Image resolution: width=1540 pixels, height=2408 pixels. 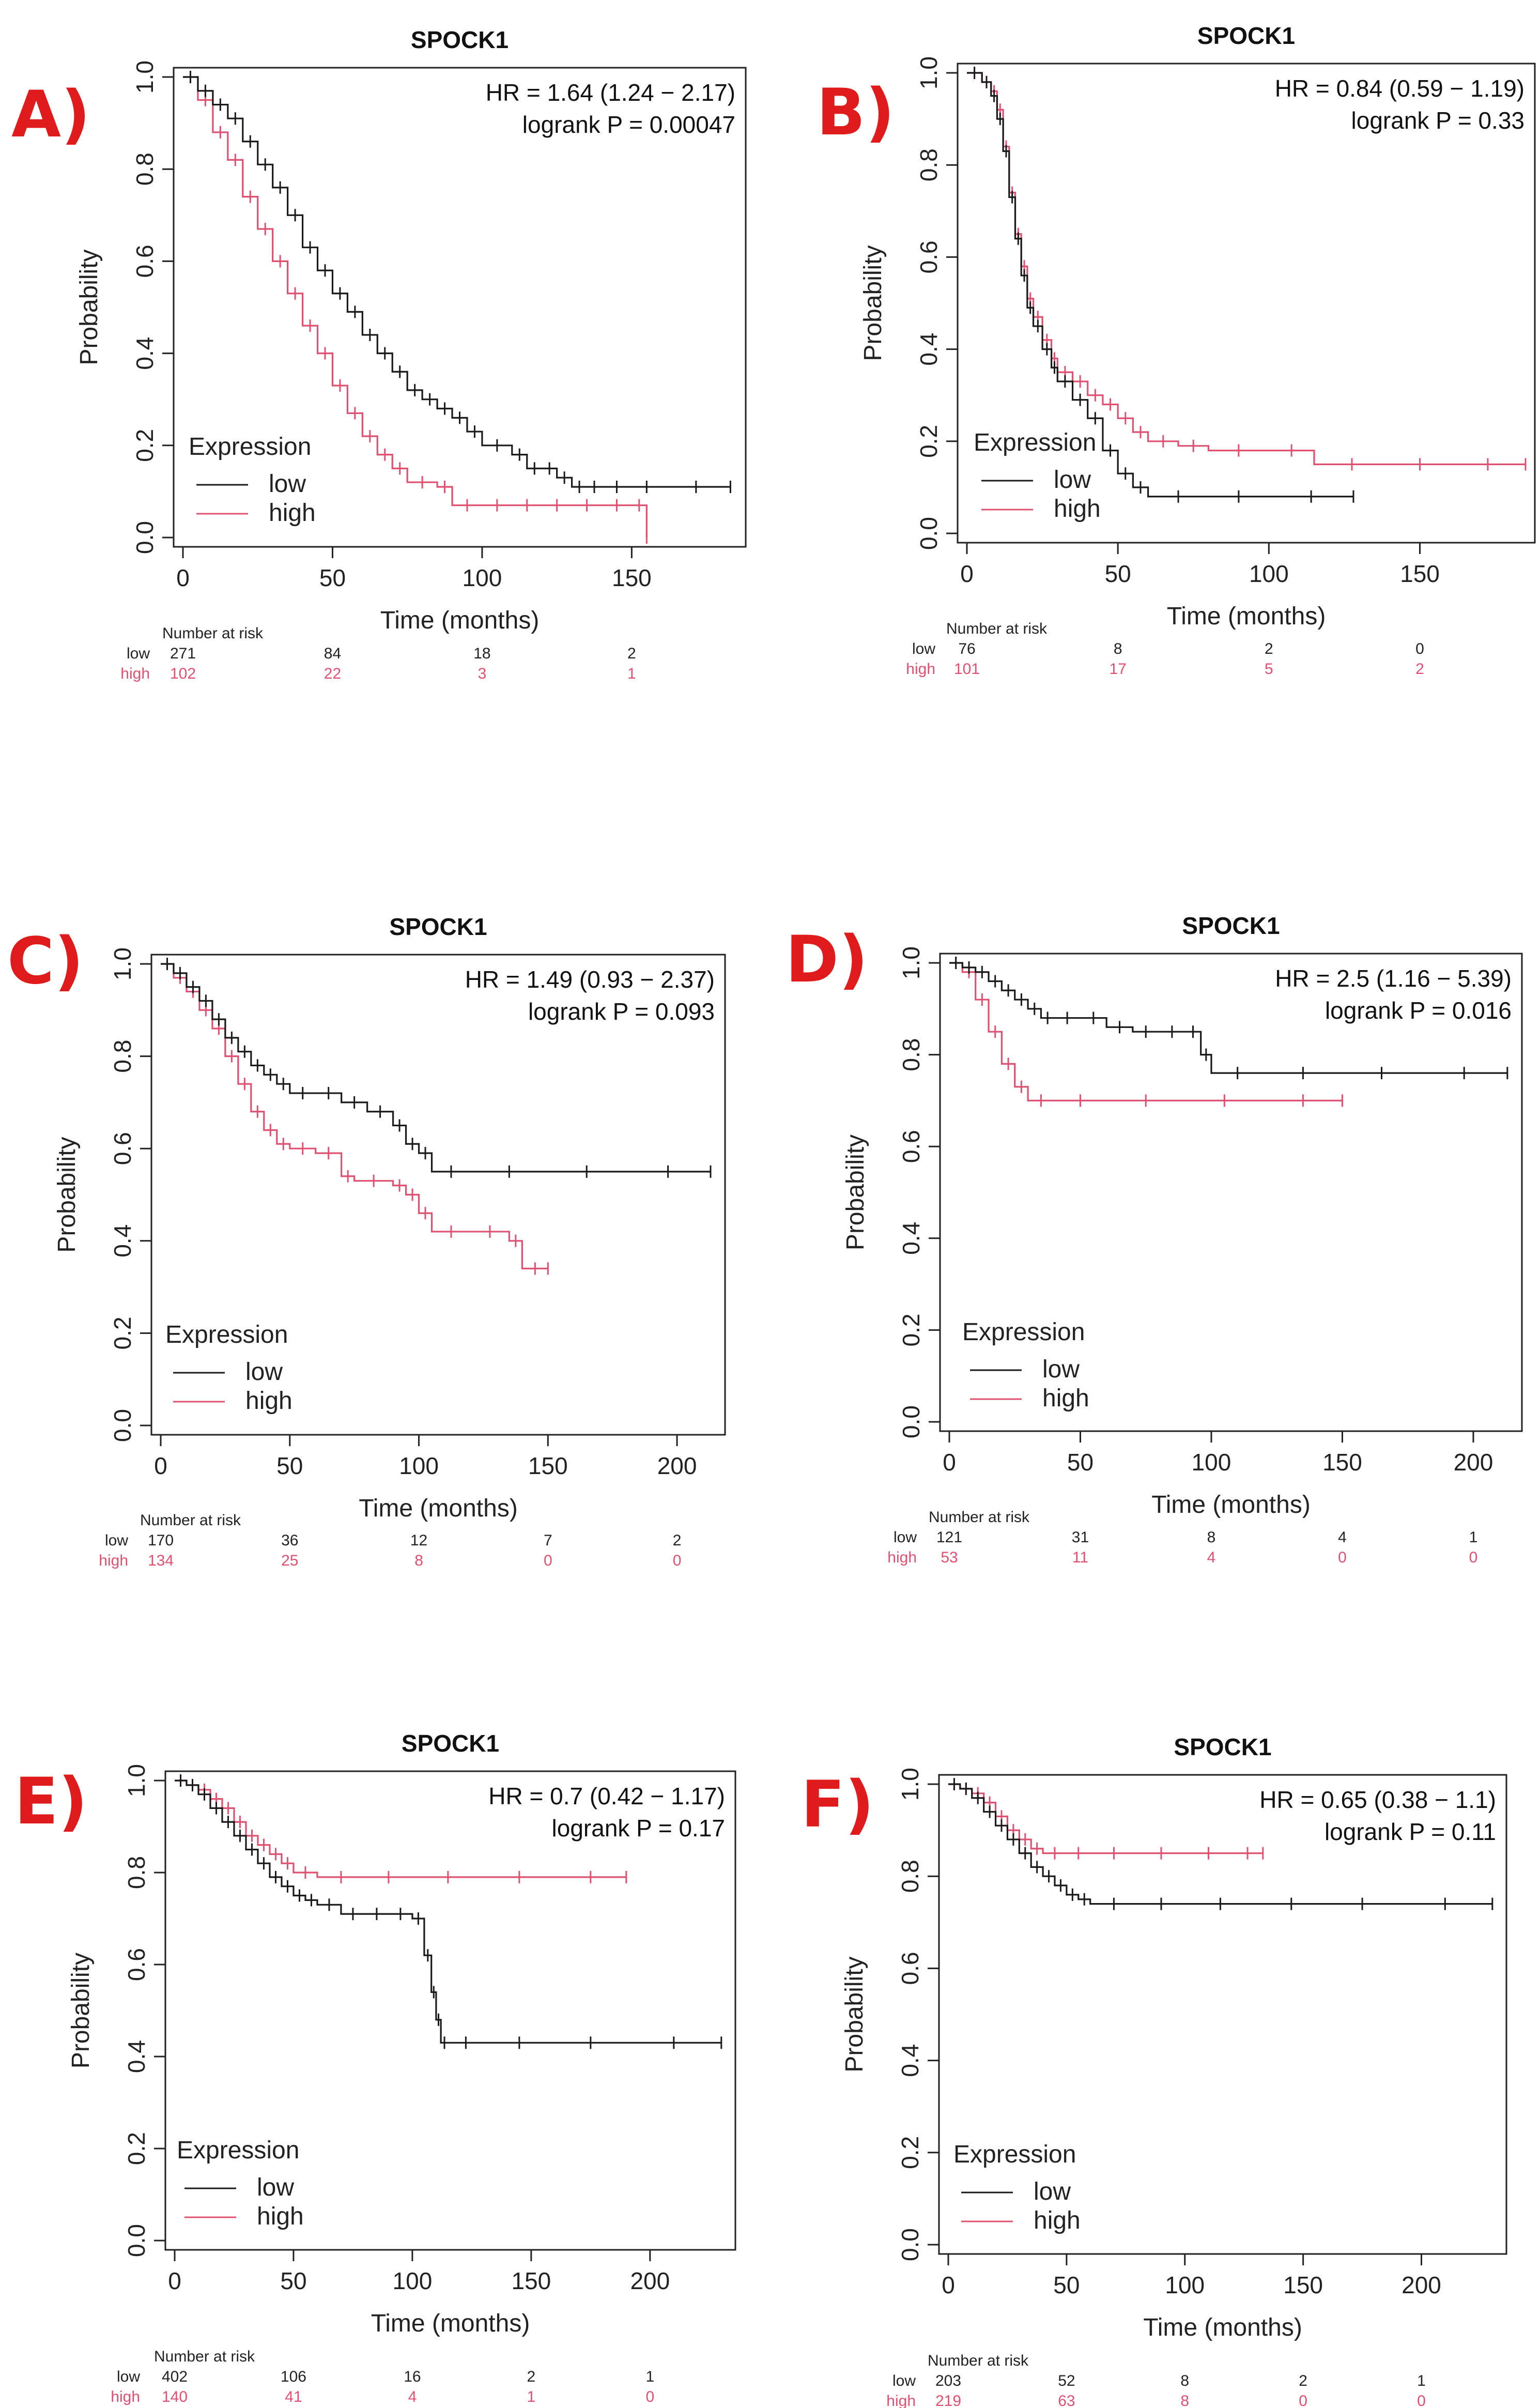 I want to click on risk-low-value: 0, so click(x=1419, y=648).